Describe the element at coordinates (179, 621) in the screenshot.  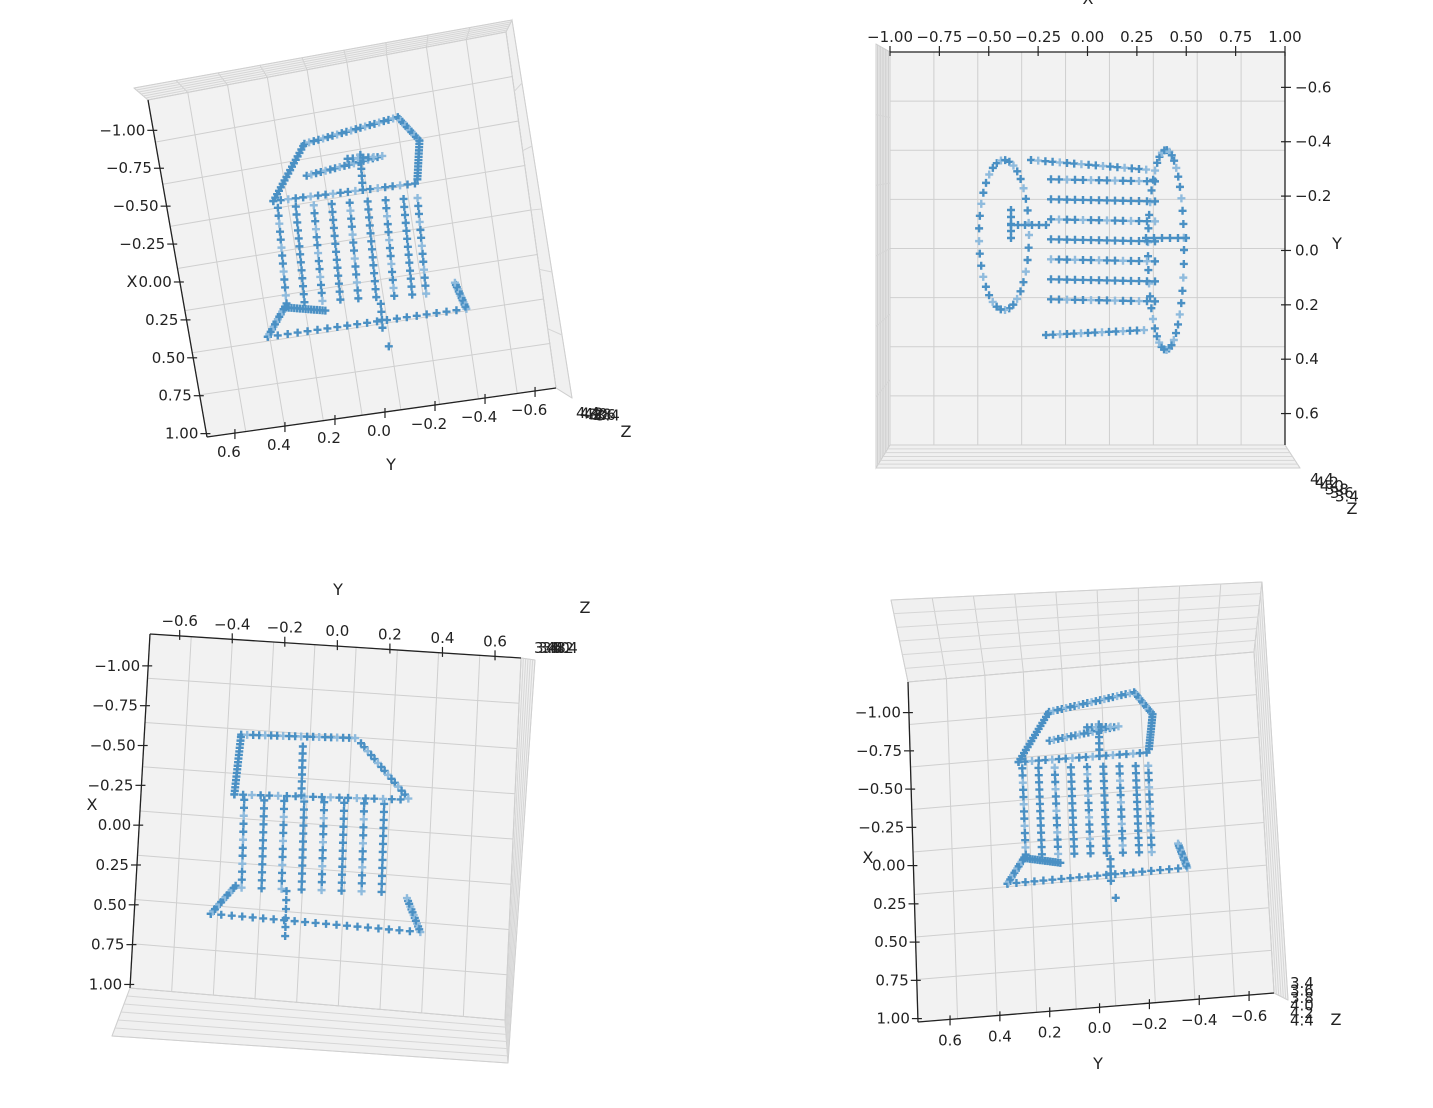
I see `y-tick-label: −0.6` at that location.